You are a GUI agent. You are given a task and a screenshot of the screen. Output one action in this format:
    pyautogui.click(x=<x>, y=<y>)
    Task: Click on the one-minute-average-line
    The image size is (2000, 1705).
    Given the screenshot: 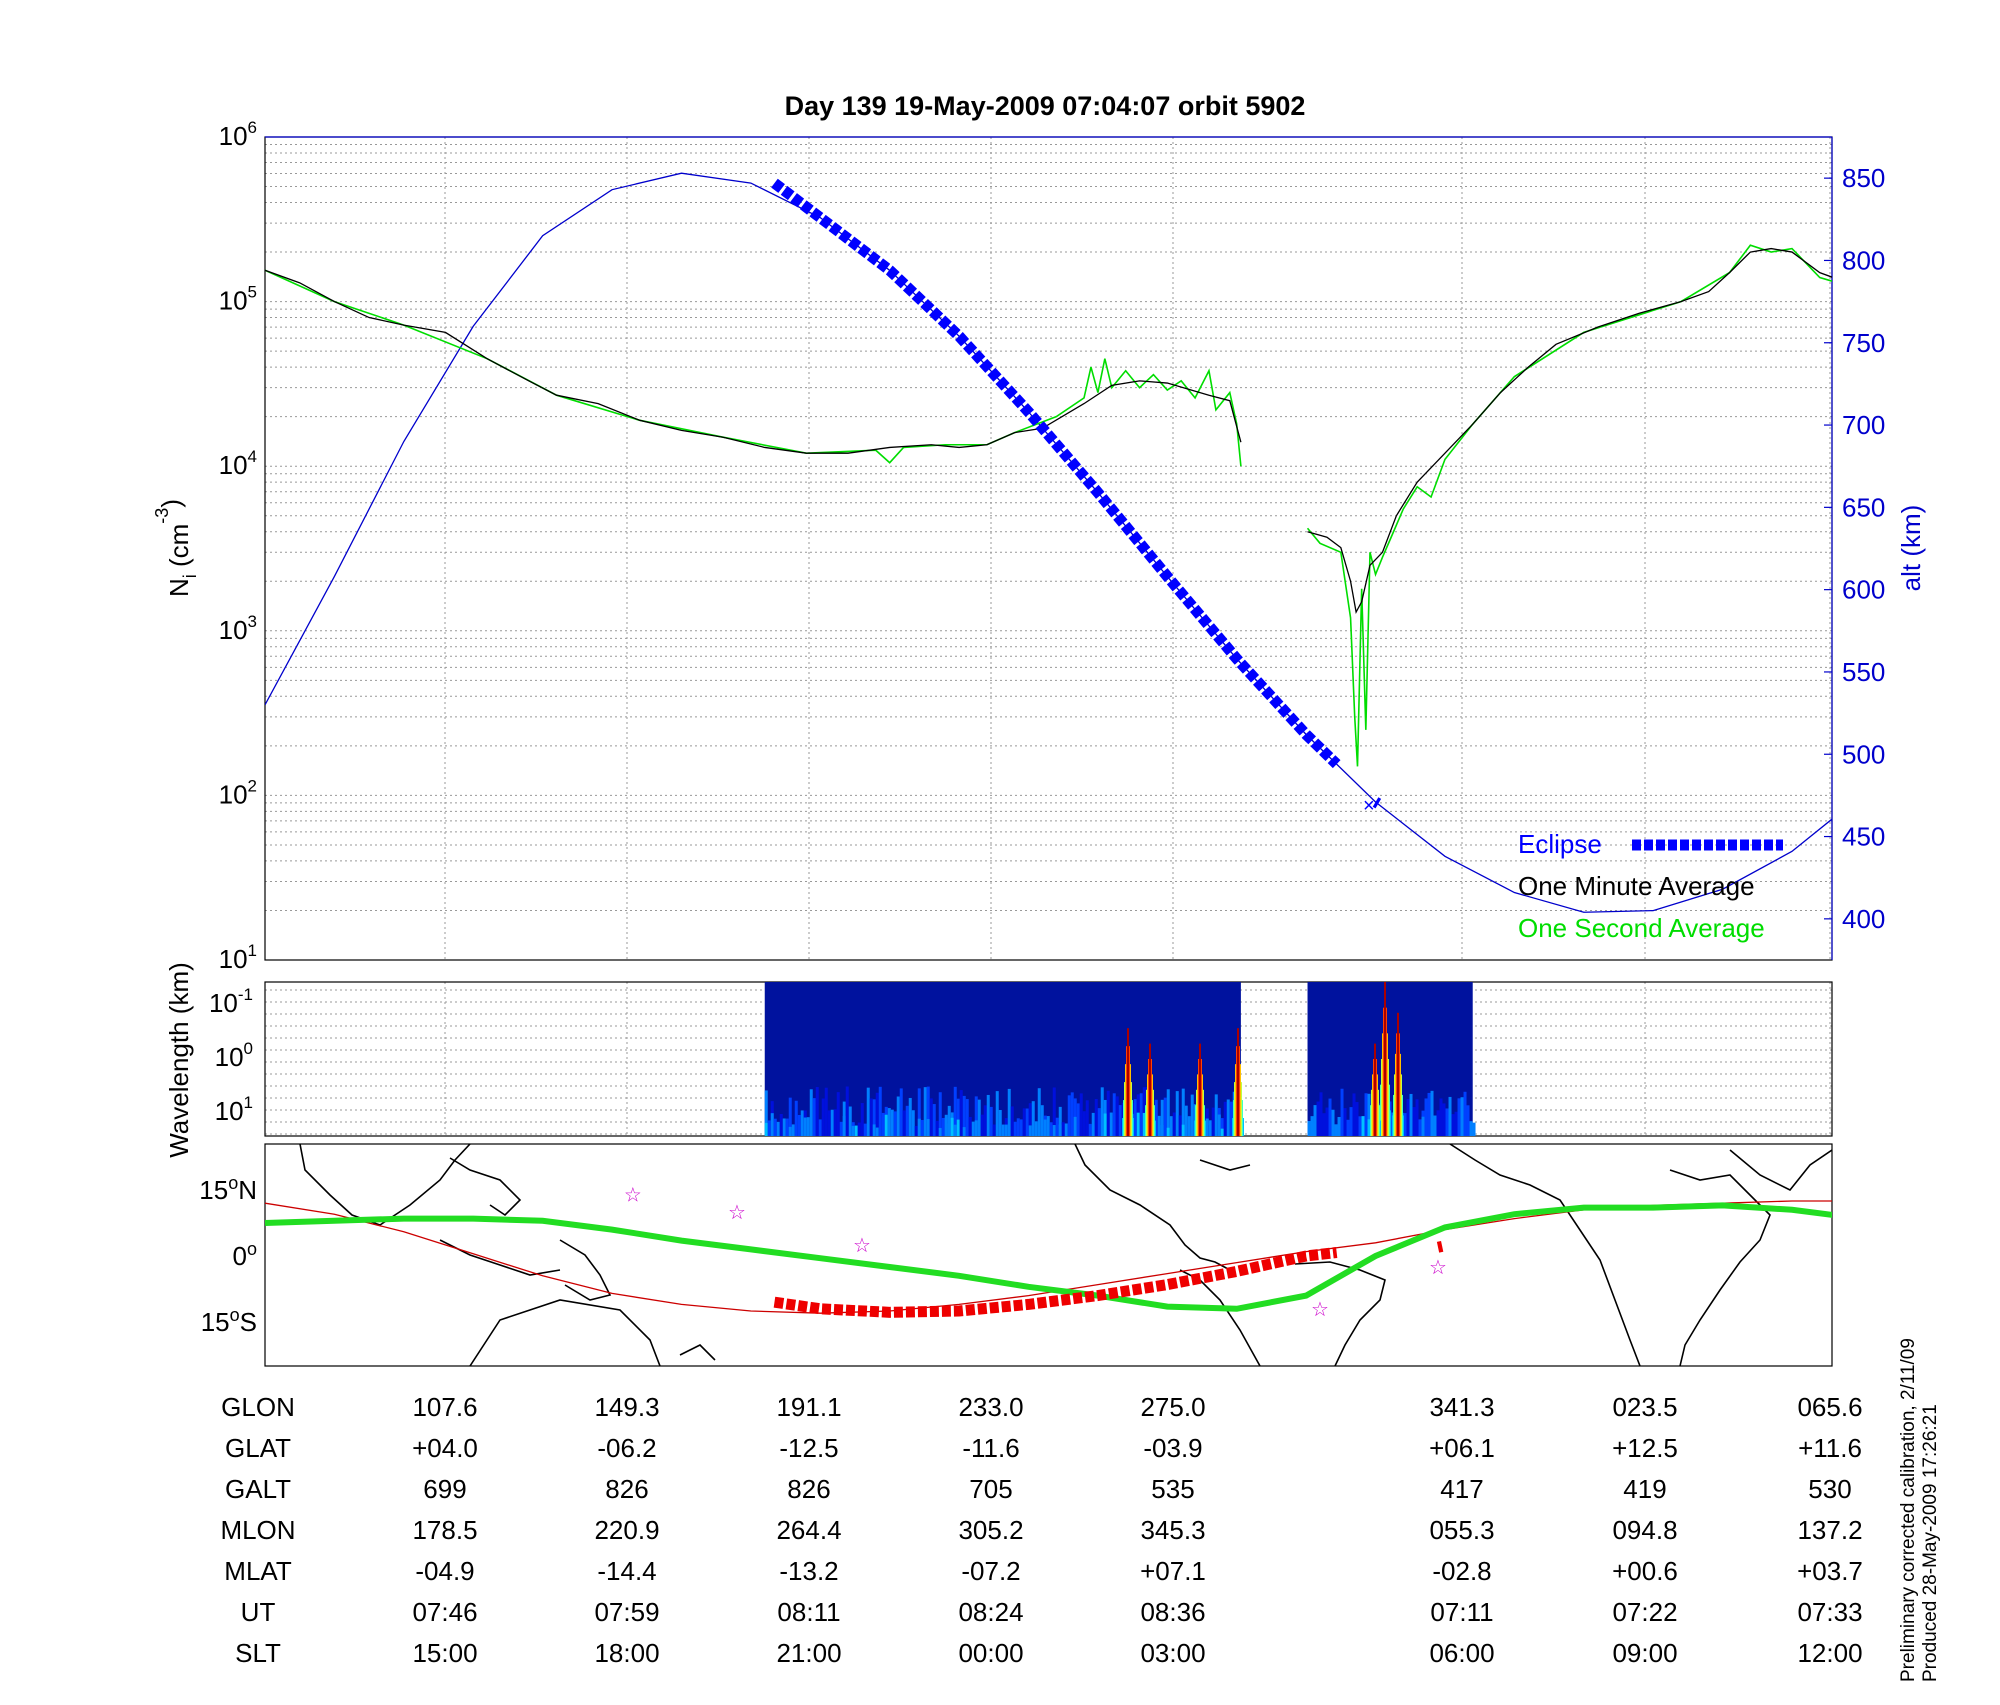 What is the action you would take?
    pyautogui.click(x=1569, y=430)
    